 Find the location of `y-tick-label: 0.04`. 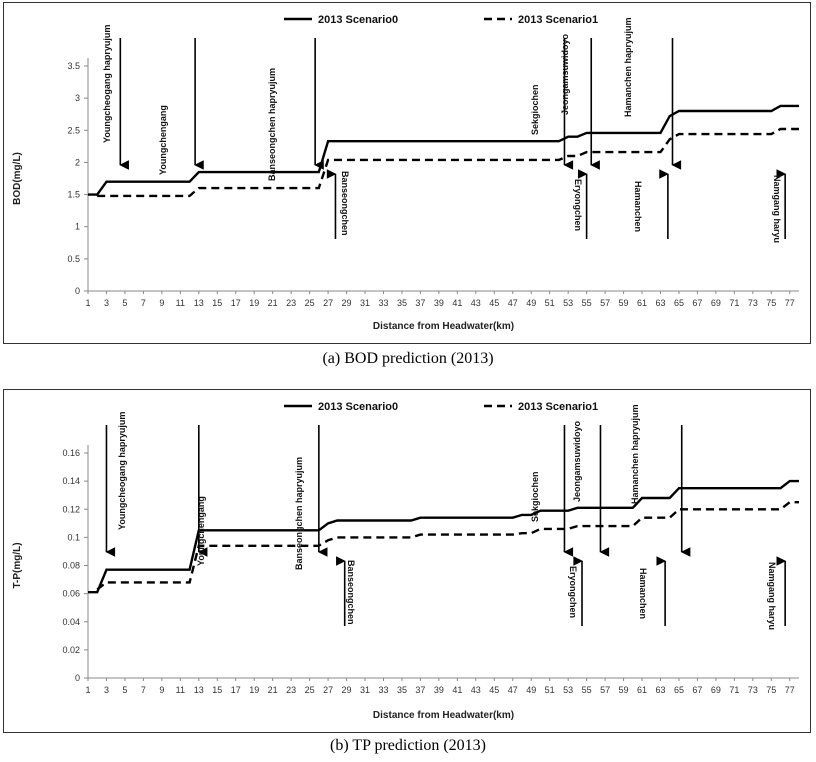

y-tick-label: 0.04 is located at coordinates (71, 622).